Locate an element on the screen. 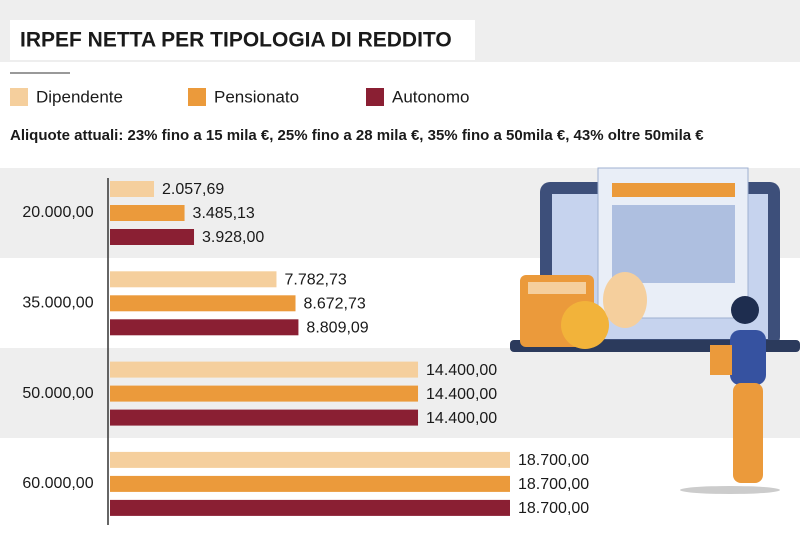 This screenshot has height=550, width=800. legend-label: Dipendente is located at coordinates (79, 96).